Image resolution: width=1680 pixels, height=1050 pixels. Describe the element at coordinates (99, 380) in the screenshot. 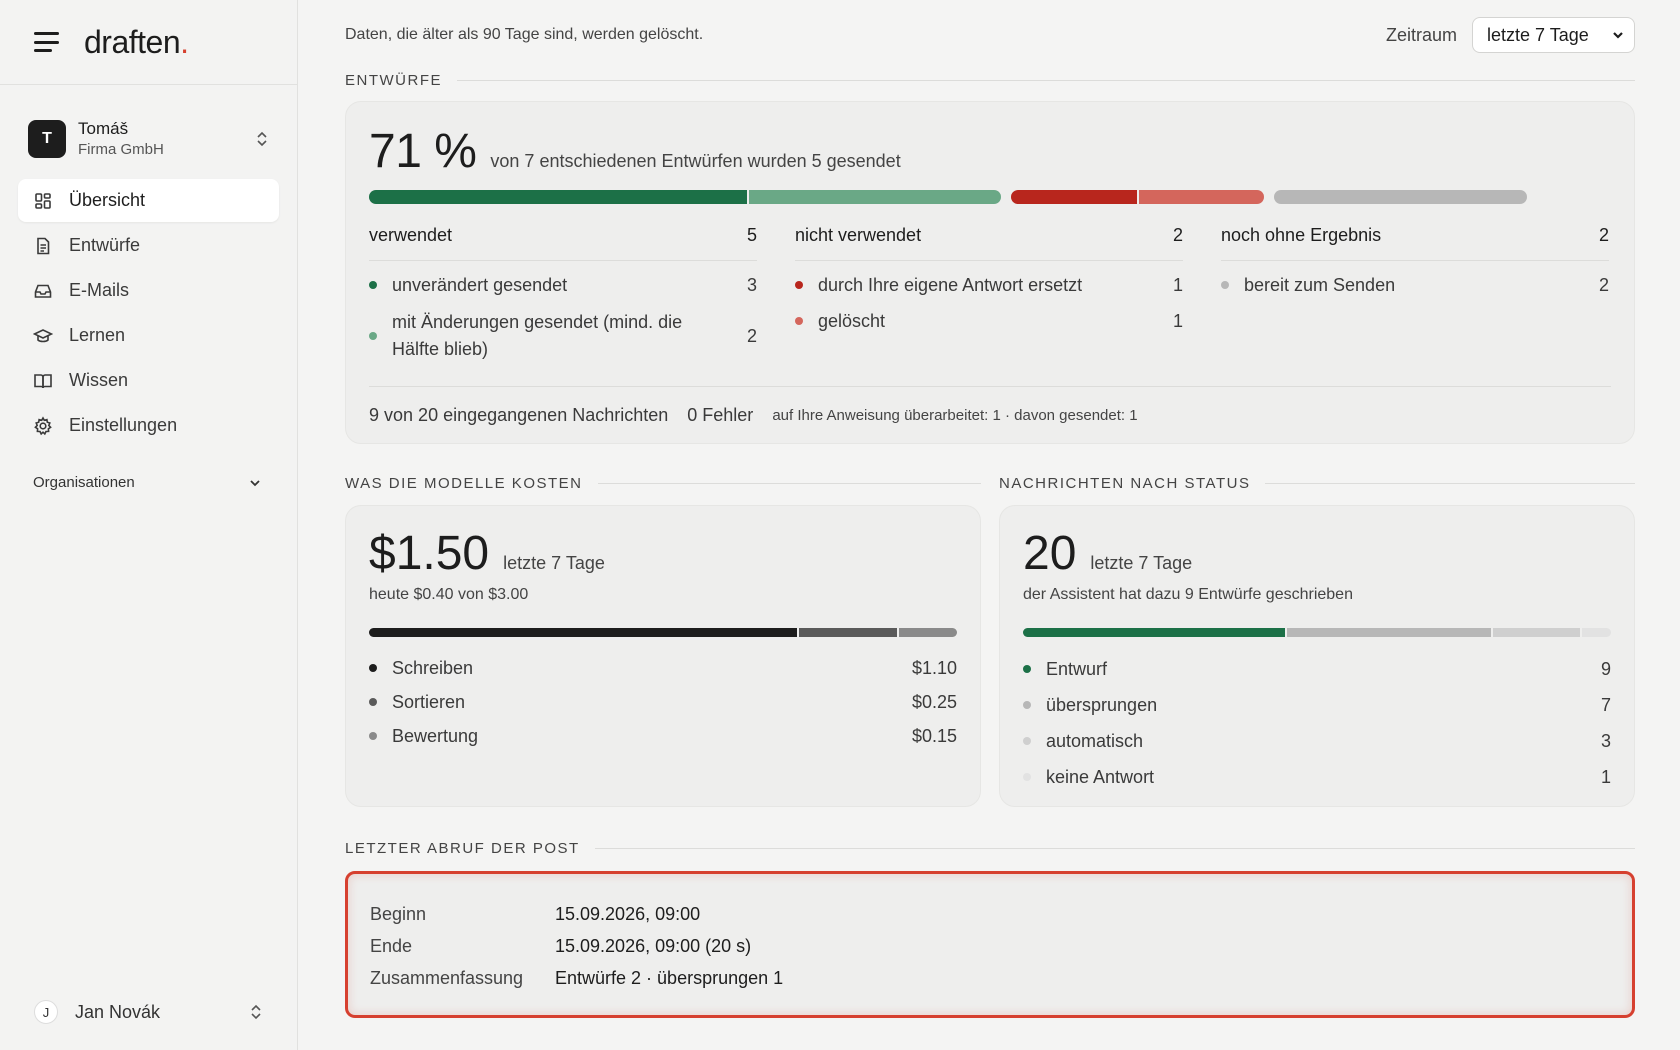

I see `nav-item-label: Wissen` at that location.